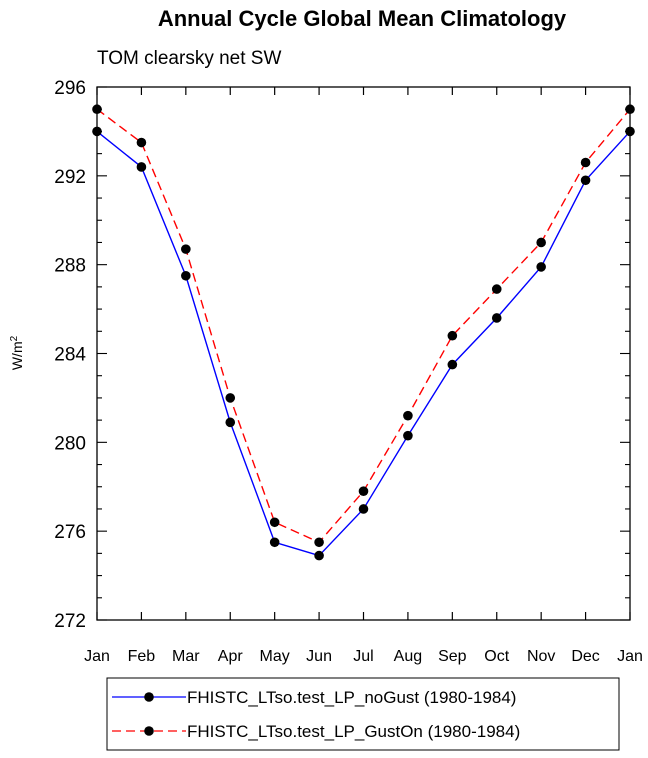 The width and height of the screenshot is (648, 758). What do you see at coordinates (275, 656) in the screenshot?
I see `x-tick-label: May` at bounding box center [275, 656].